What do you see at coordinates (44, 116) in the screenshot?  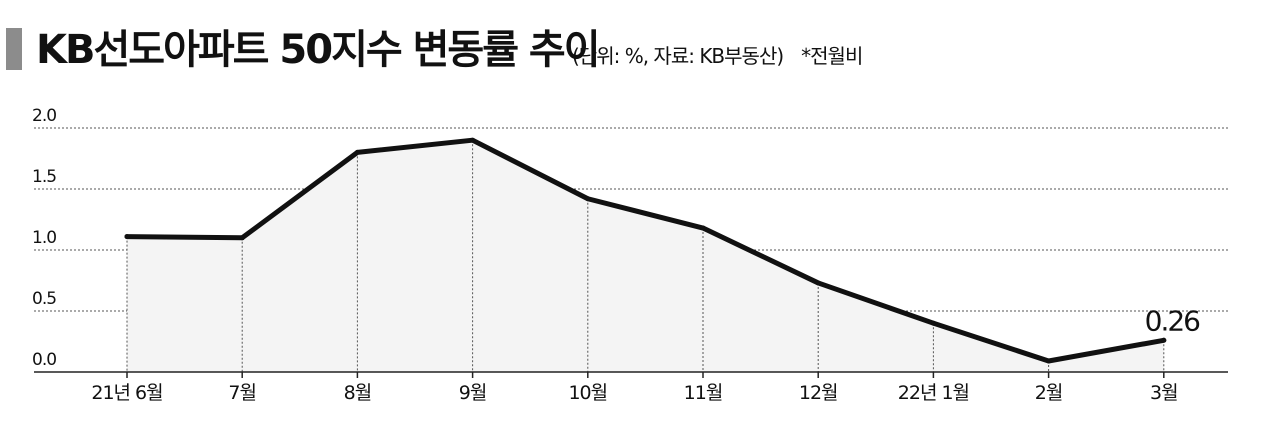 I see `y-tick-label: 2.0` at bounding box center [44, 116].